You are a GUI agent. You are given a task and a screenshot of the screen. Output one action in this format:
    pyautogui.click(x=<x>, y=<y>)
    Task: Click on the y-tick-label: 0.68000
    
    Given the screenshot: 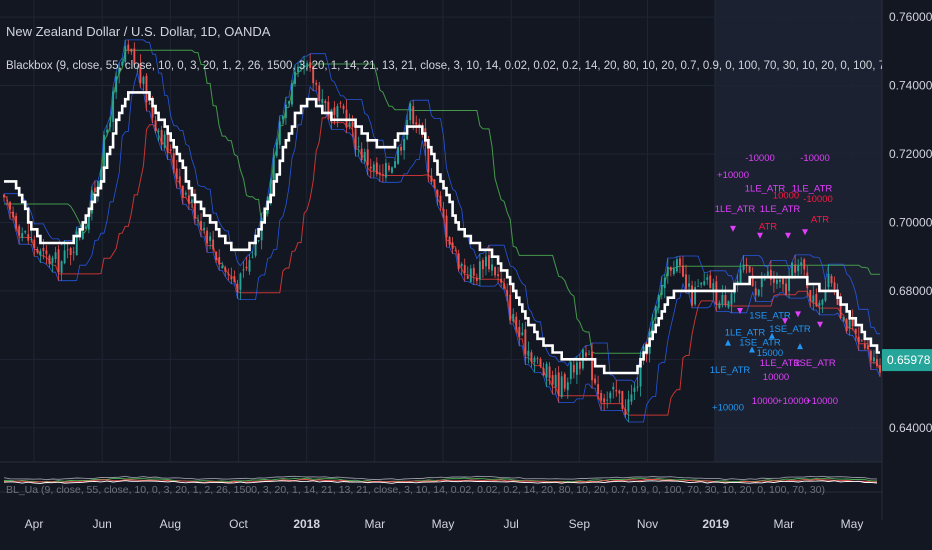 What is the action you would take?
    pyautogui.click(x=910, y=291)
    